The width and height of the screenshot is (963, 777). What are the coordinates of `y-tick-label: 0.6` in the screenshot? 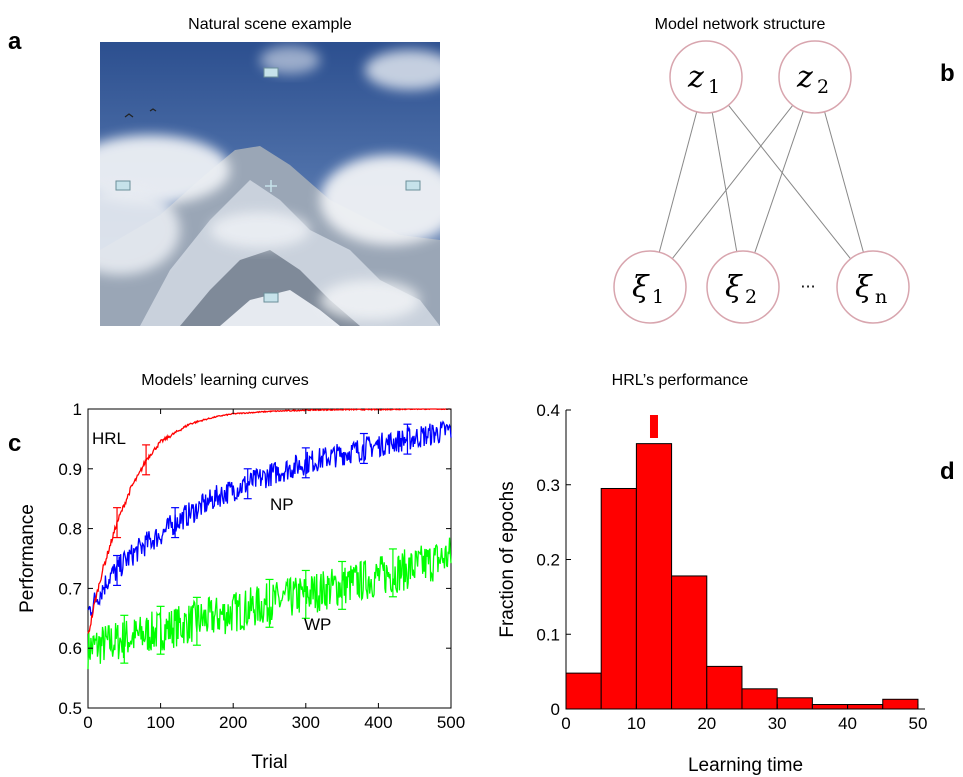 It's located at (70, 648).